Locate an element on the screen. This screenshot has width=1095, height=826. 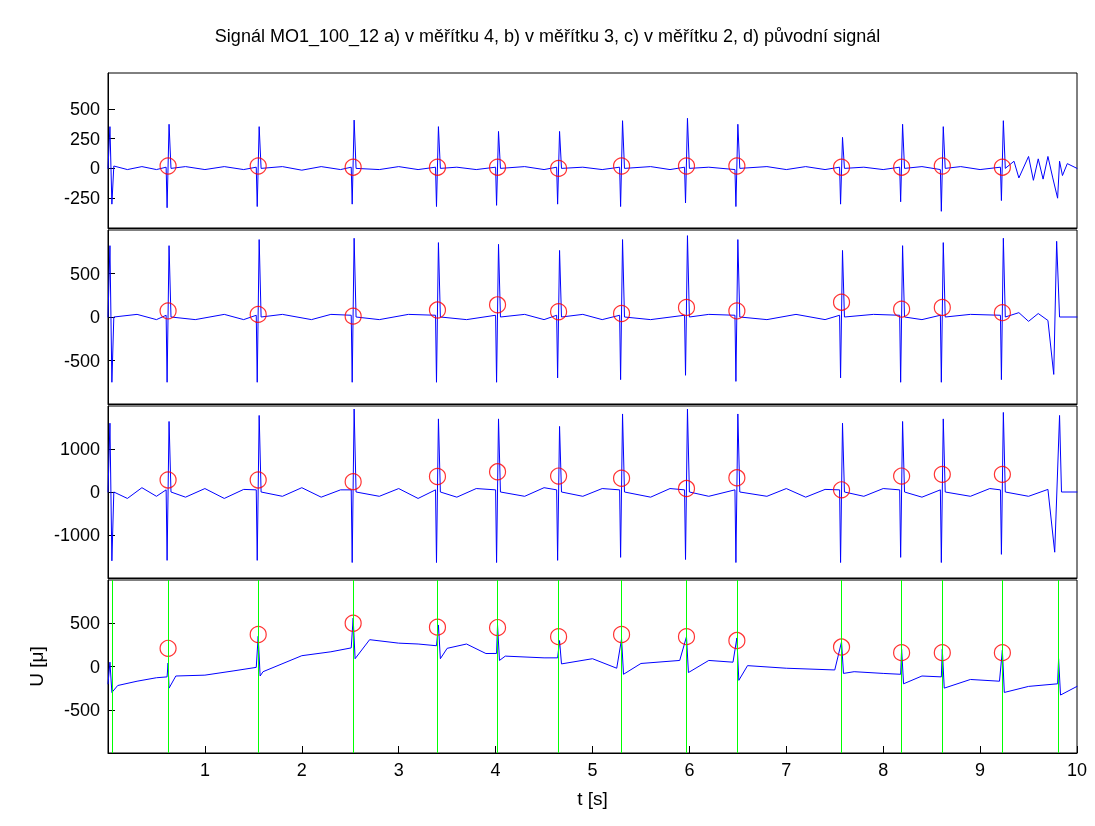
x-tick-label: 10 is located at coordinates (1077, 770).